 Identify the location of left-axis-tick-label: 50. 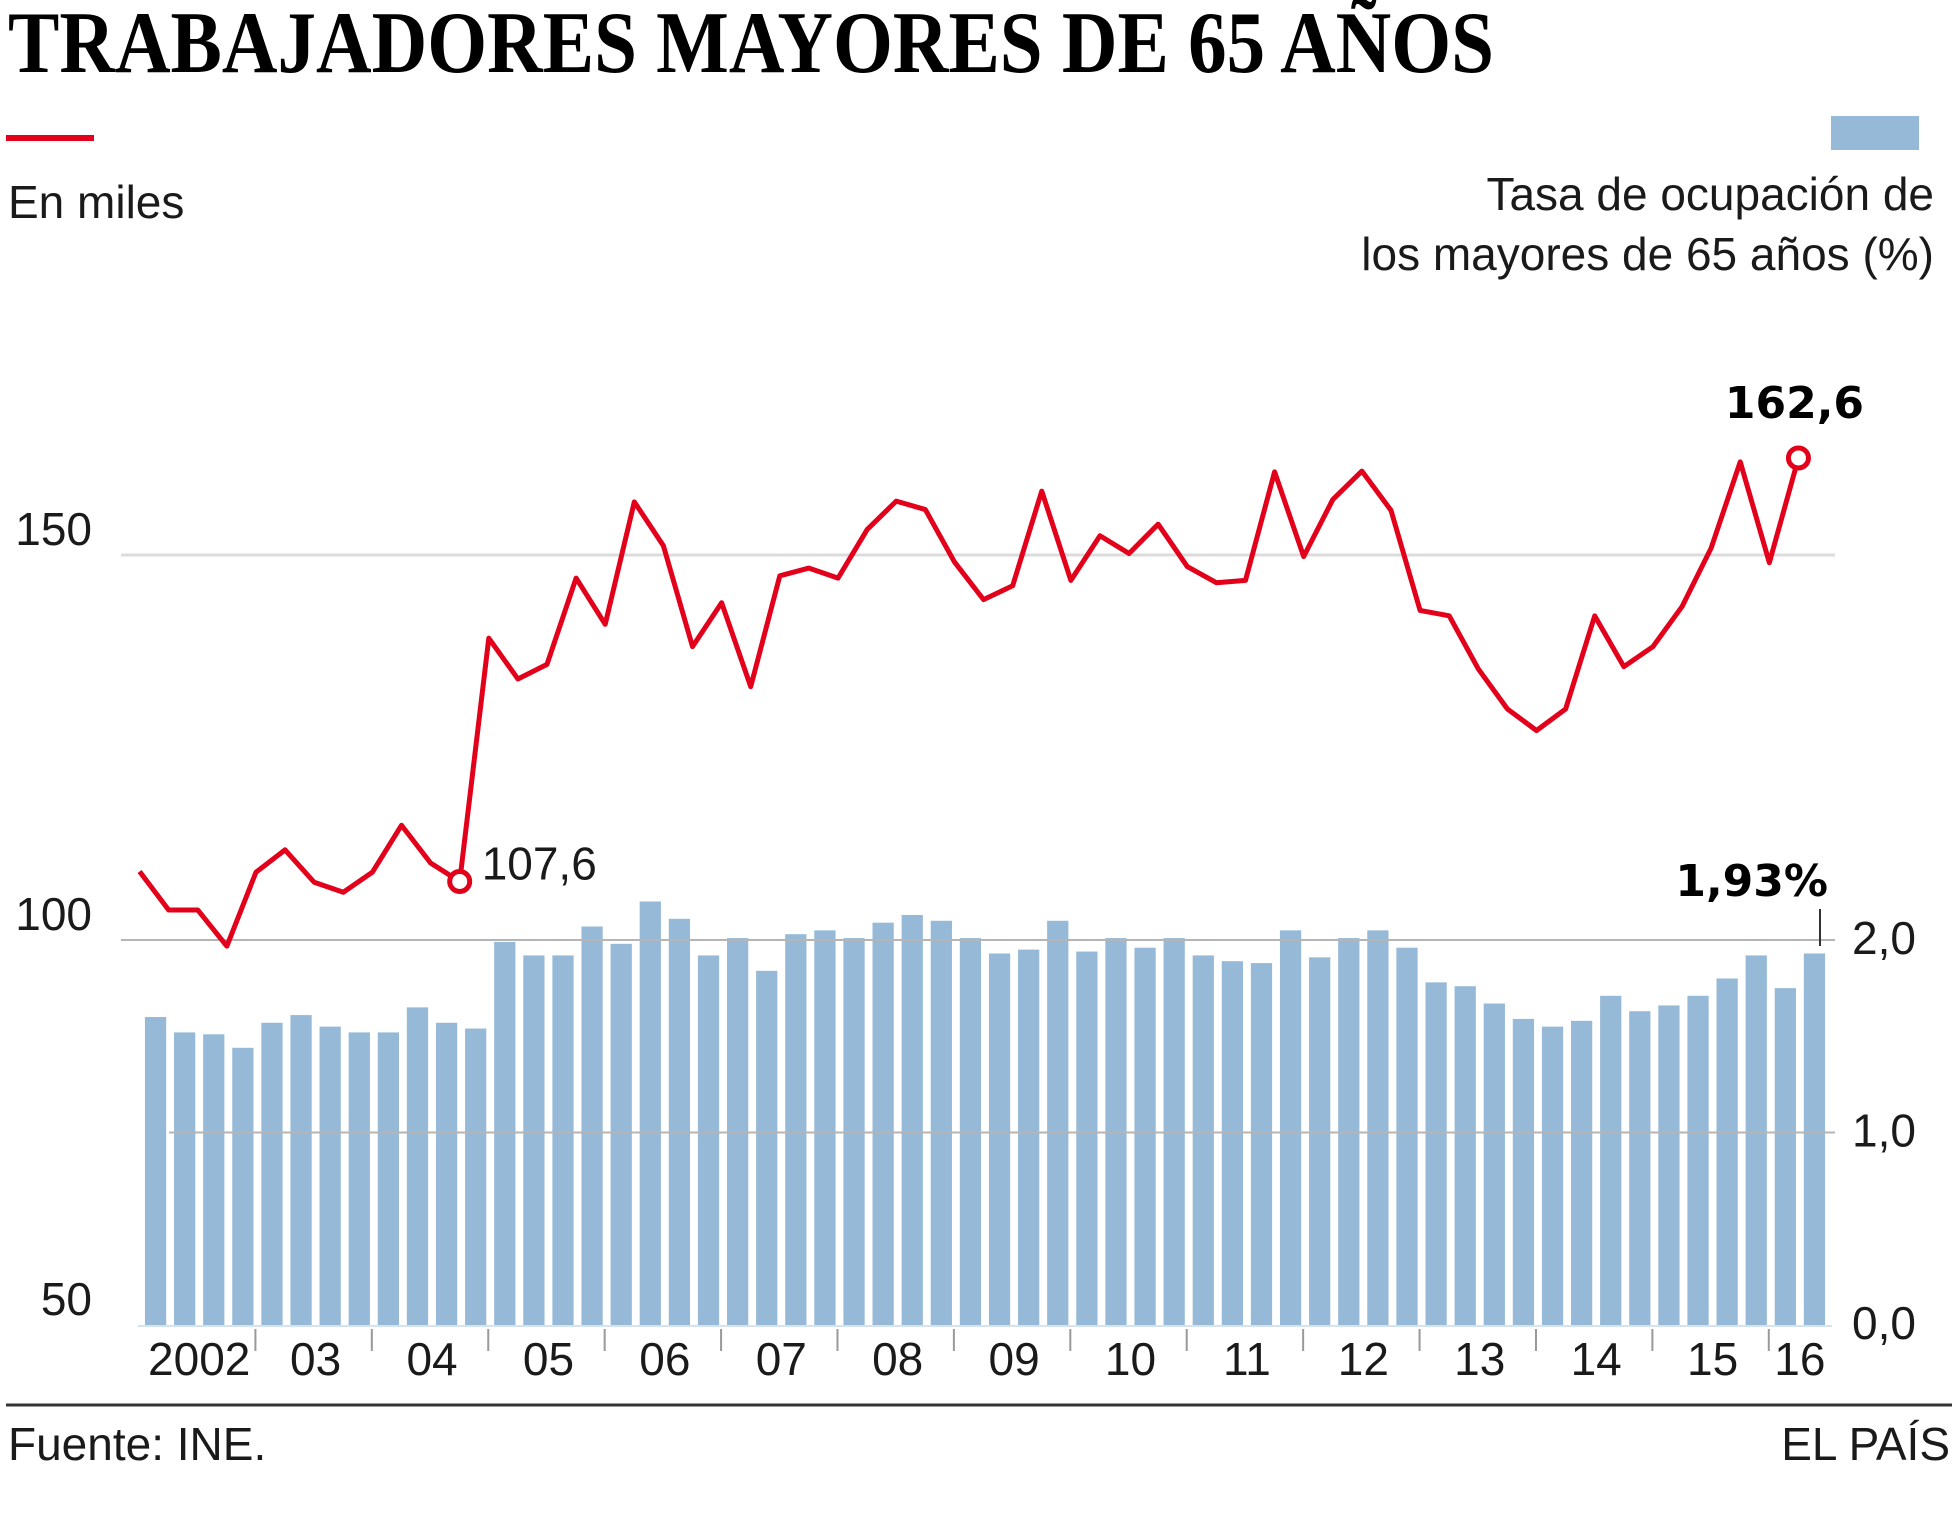
(66, 1299).